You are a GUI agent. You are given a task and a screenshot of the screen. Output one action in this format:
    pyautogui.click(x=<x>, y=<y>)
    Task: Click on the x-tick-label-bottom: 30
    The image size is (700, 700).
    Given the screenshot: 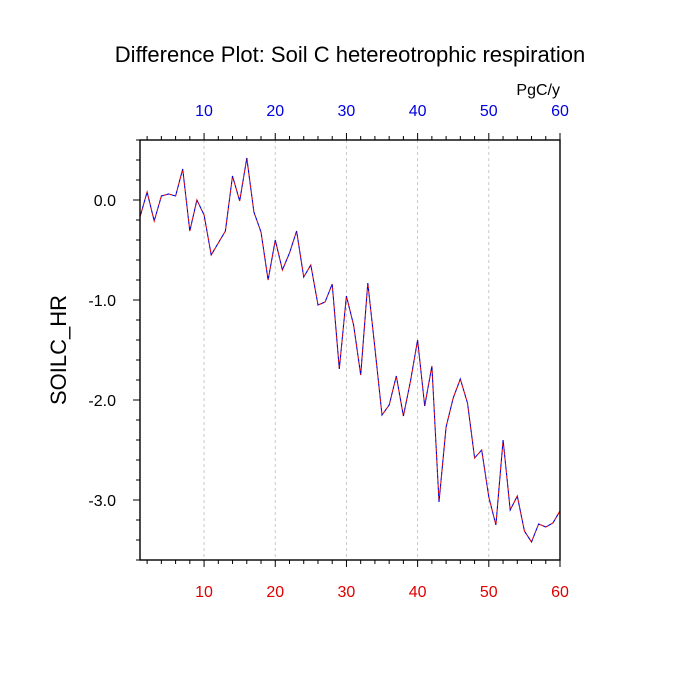 What is the action you would take?
    pyautogui.click(x=347, y=592)
    